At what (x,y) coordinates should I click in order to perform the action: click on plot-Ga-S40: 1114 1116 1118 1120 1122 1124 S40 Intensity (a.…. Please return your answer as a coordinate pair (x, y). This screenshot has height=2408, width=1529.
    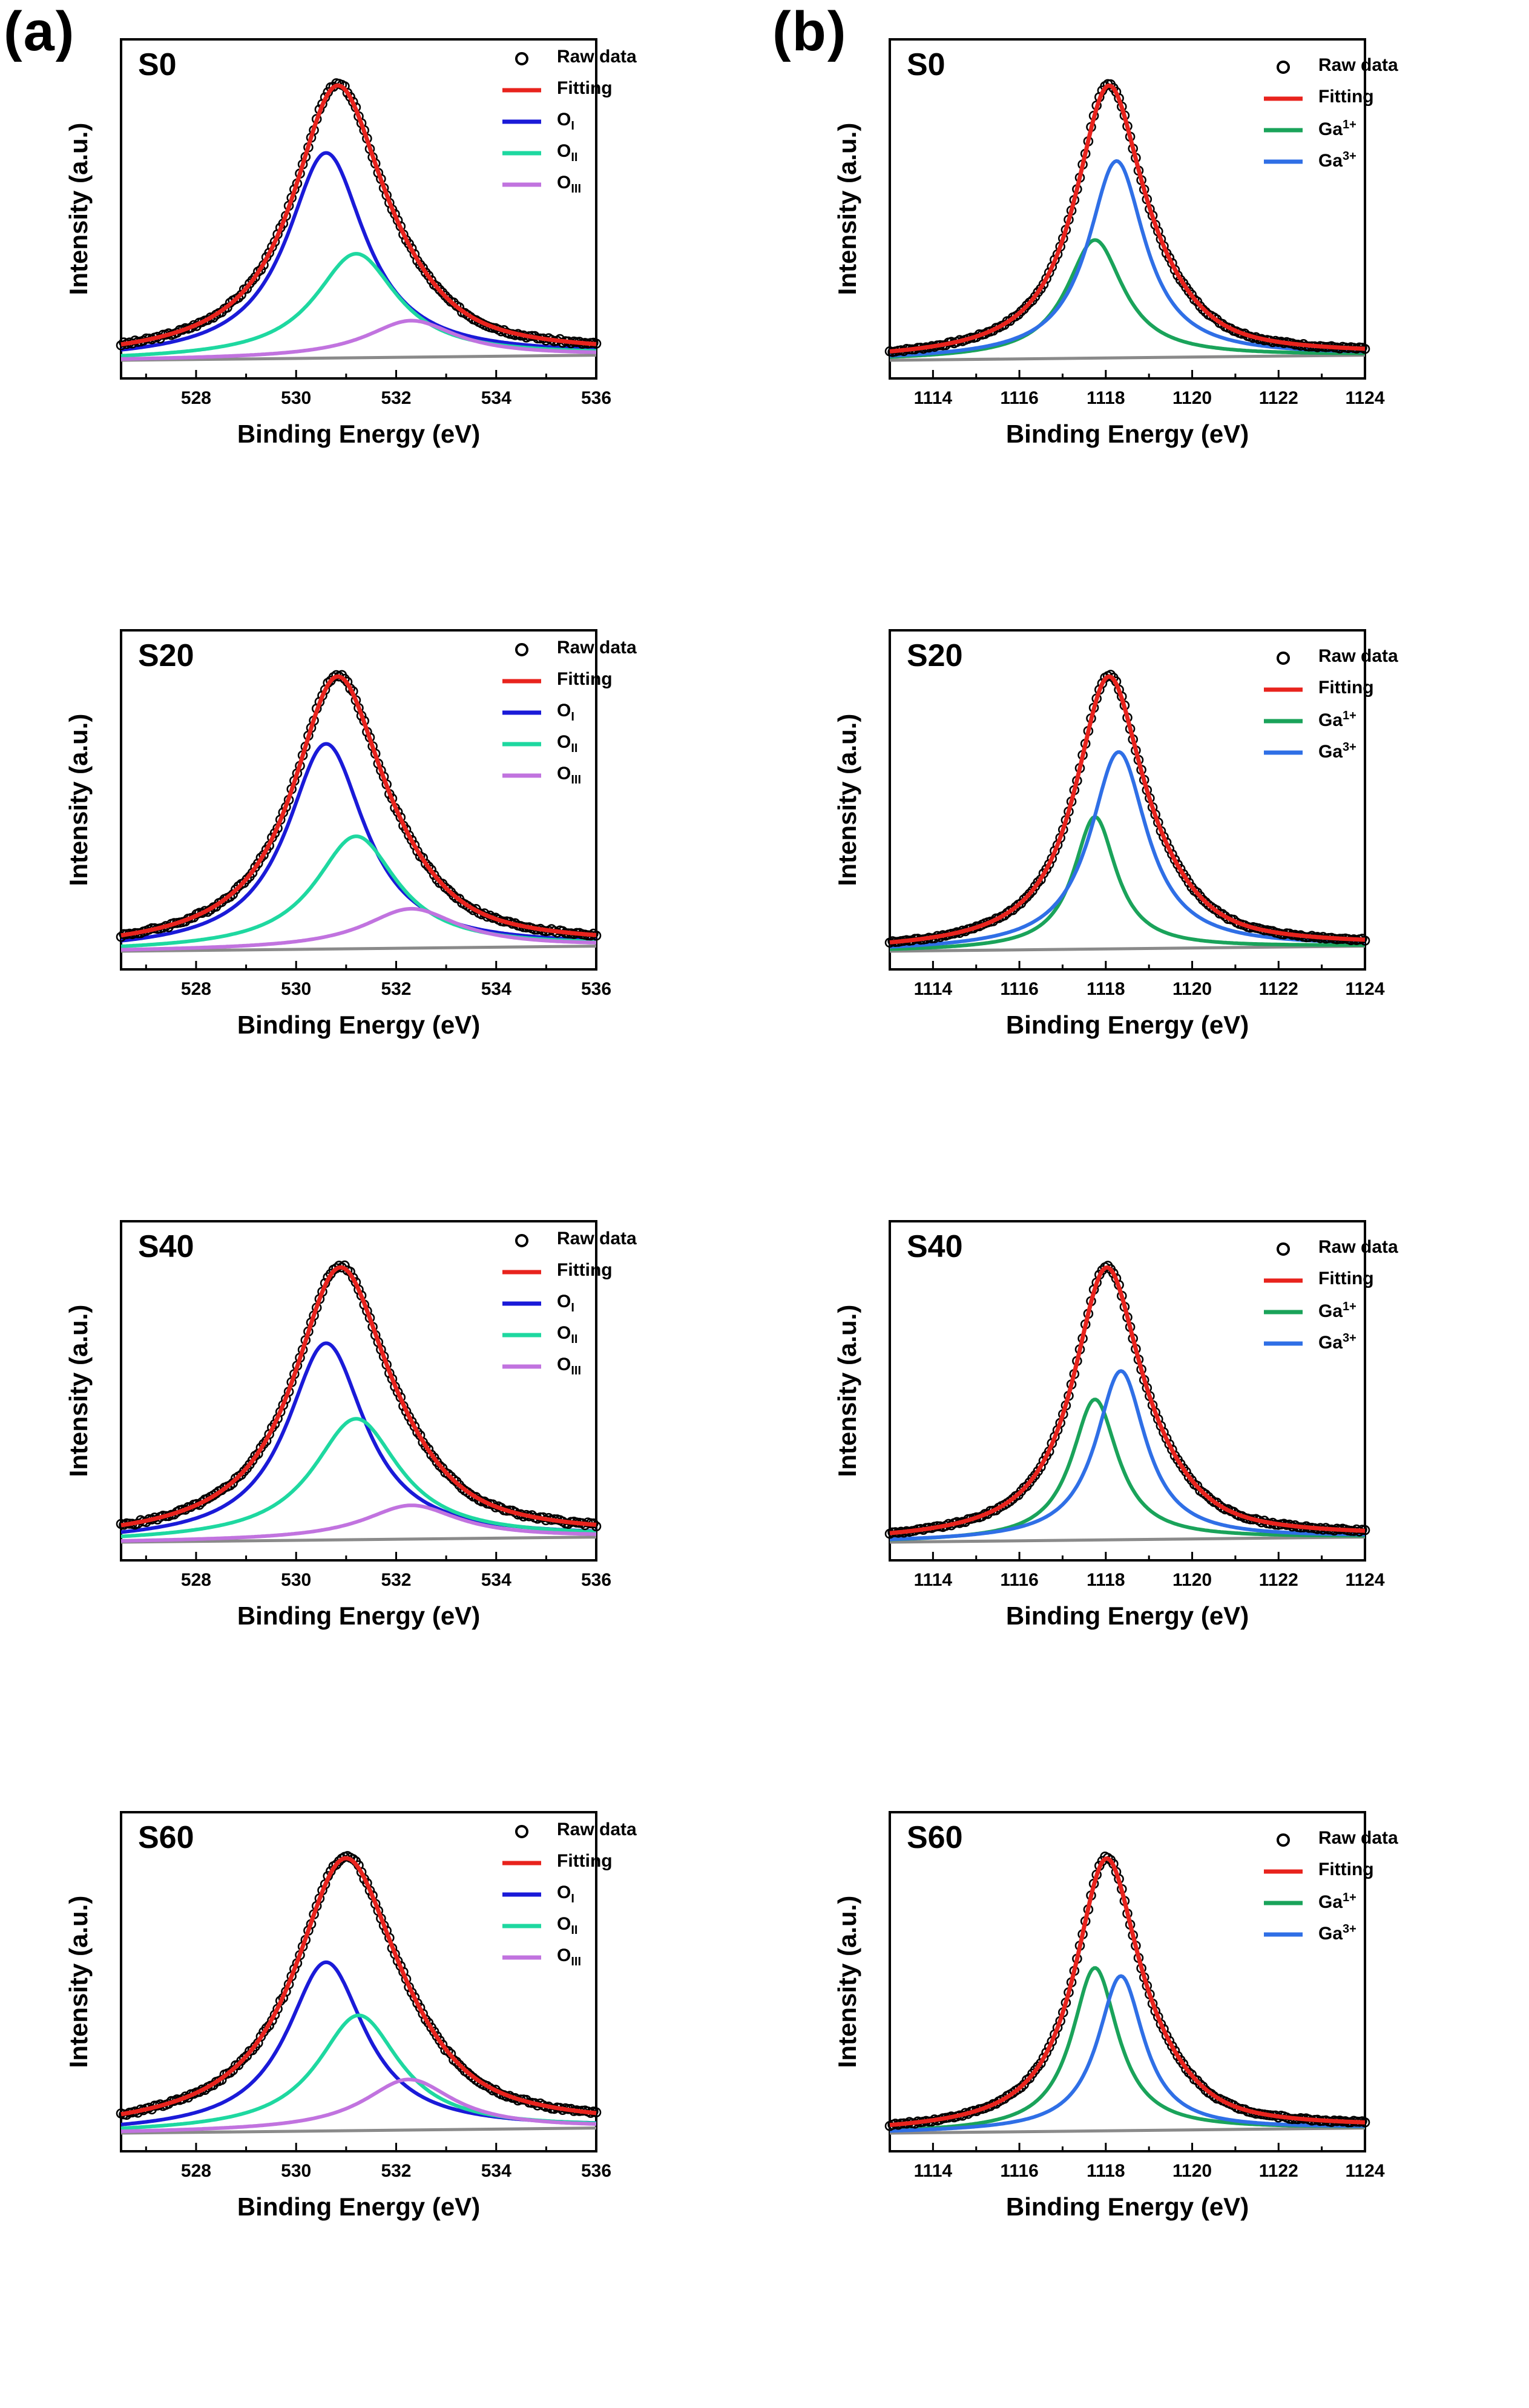
    Looking at the image, I should click on (1083, 1430).